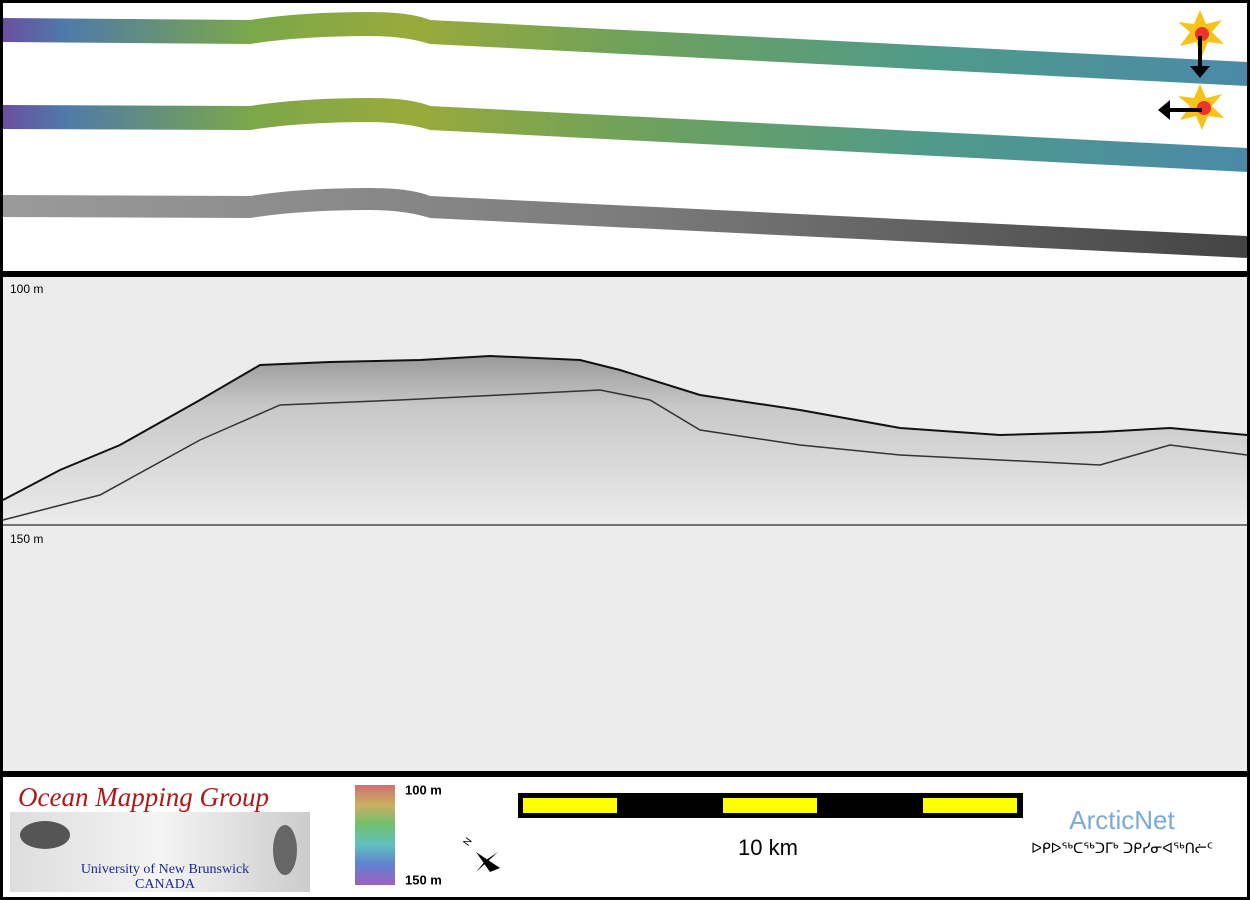 This screenshot has width=1250, height=900. I want to click on sun-icon, so click(1191, 70).